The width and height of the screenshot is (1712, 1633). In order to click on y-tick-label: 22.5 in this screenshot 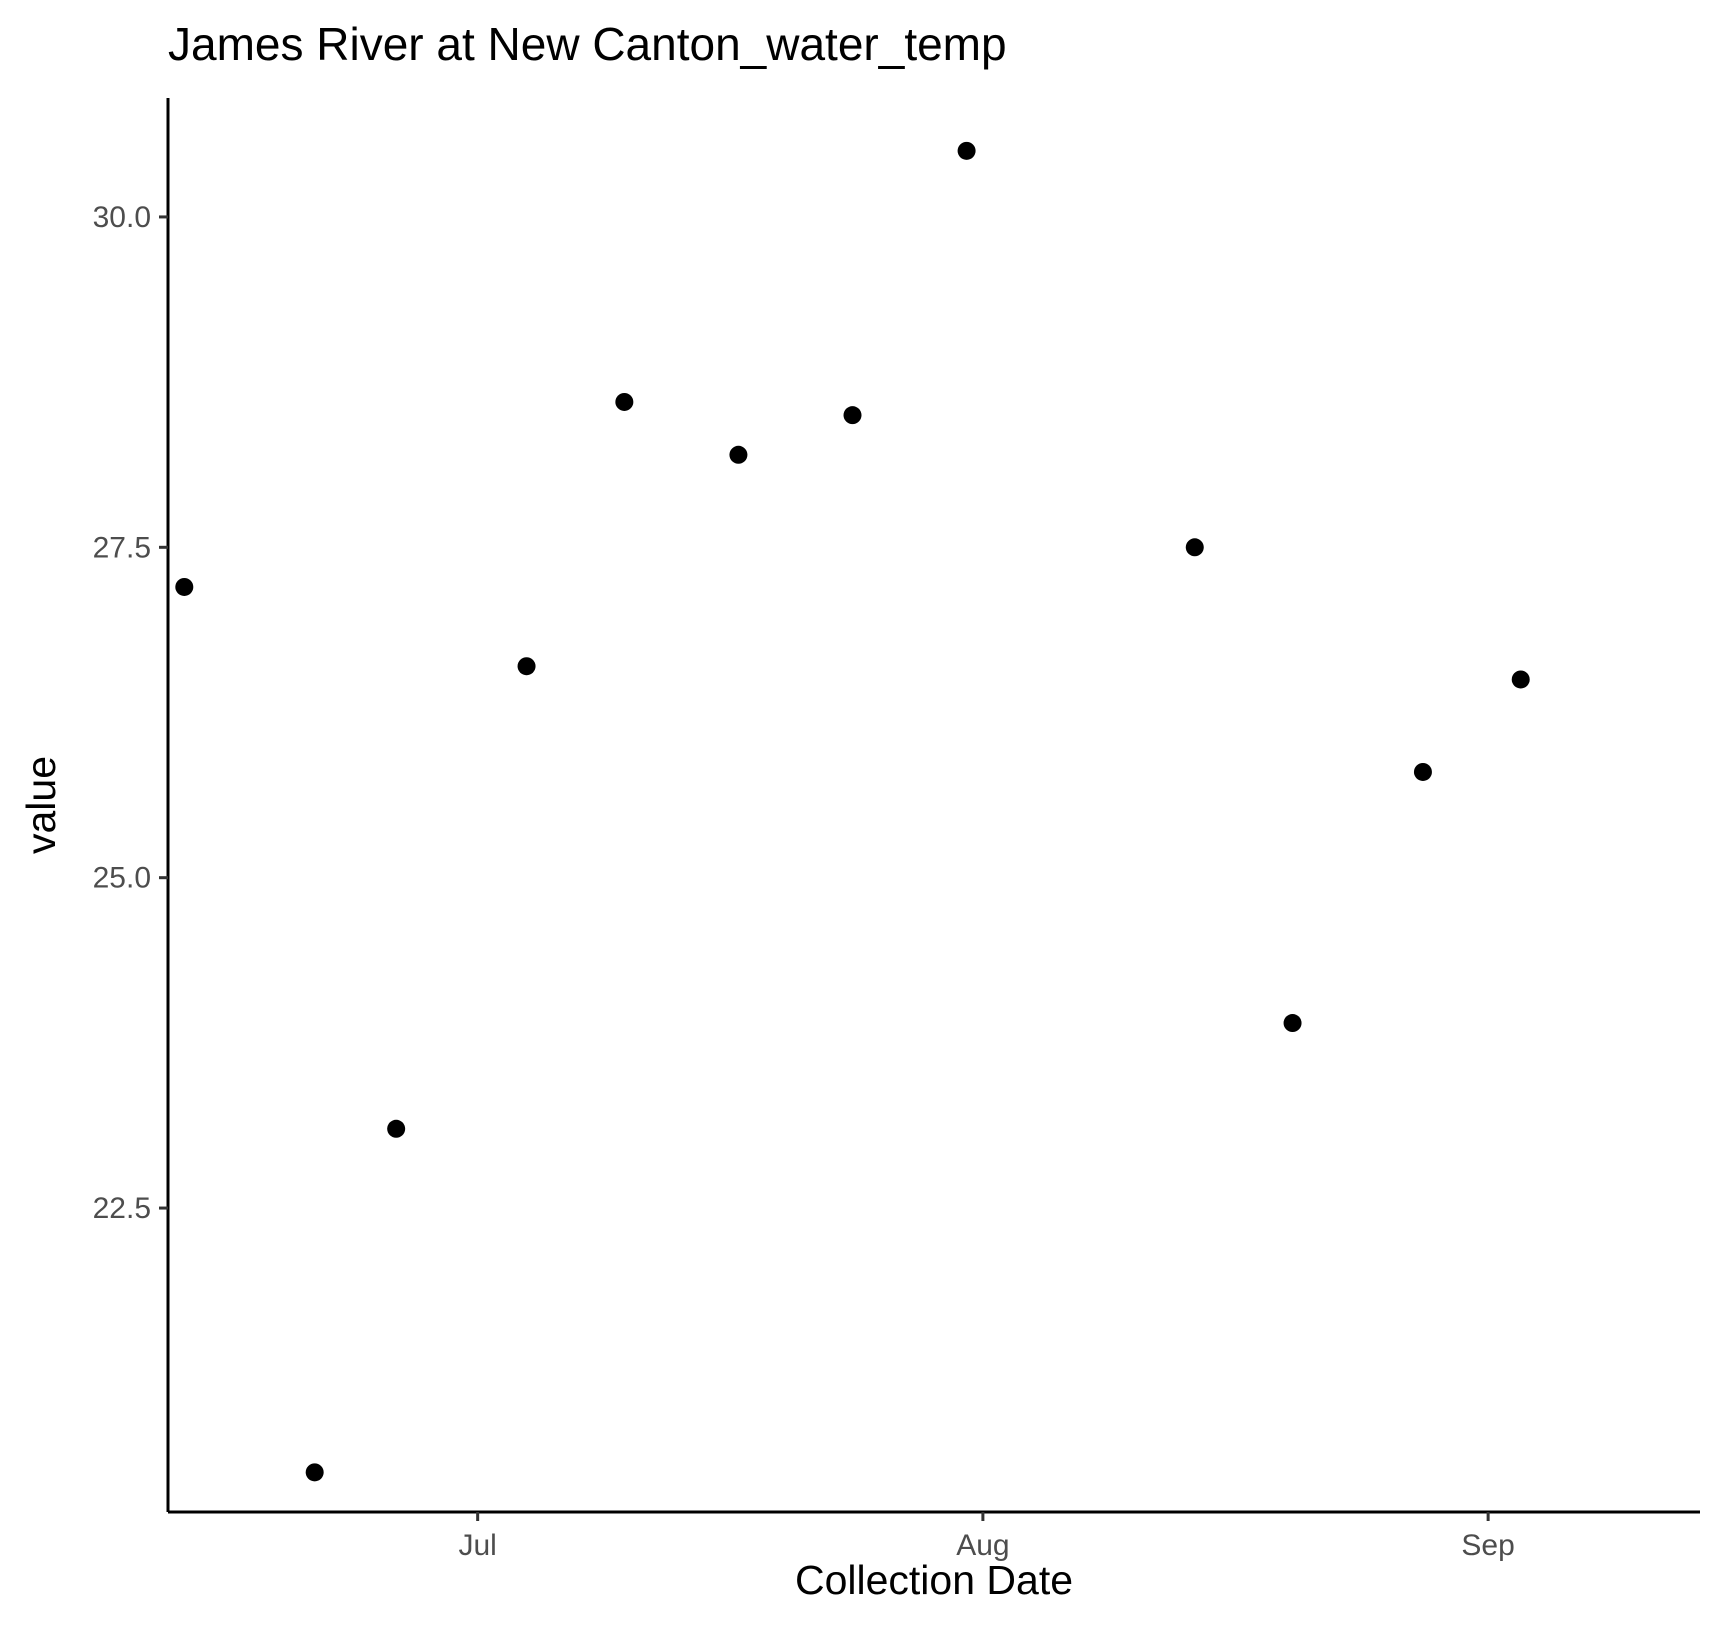, I will do `click(122, 1208)`.